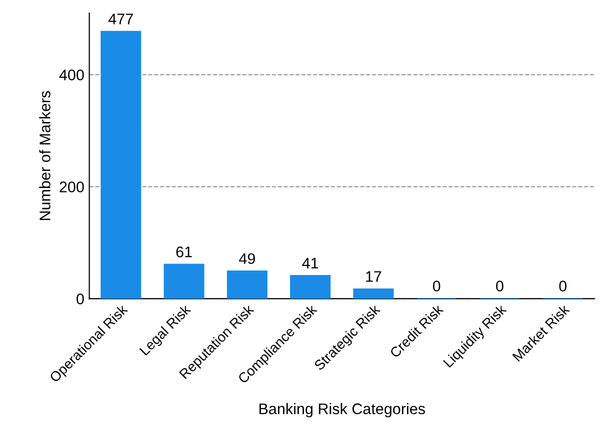 The width and height of the screenshot is (616, 436). What do you see at coordinates (310, 263) in the screenshot?
I see `data-label: 41` at bounding box center [310, 263].